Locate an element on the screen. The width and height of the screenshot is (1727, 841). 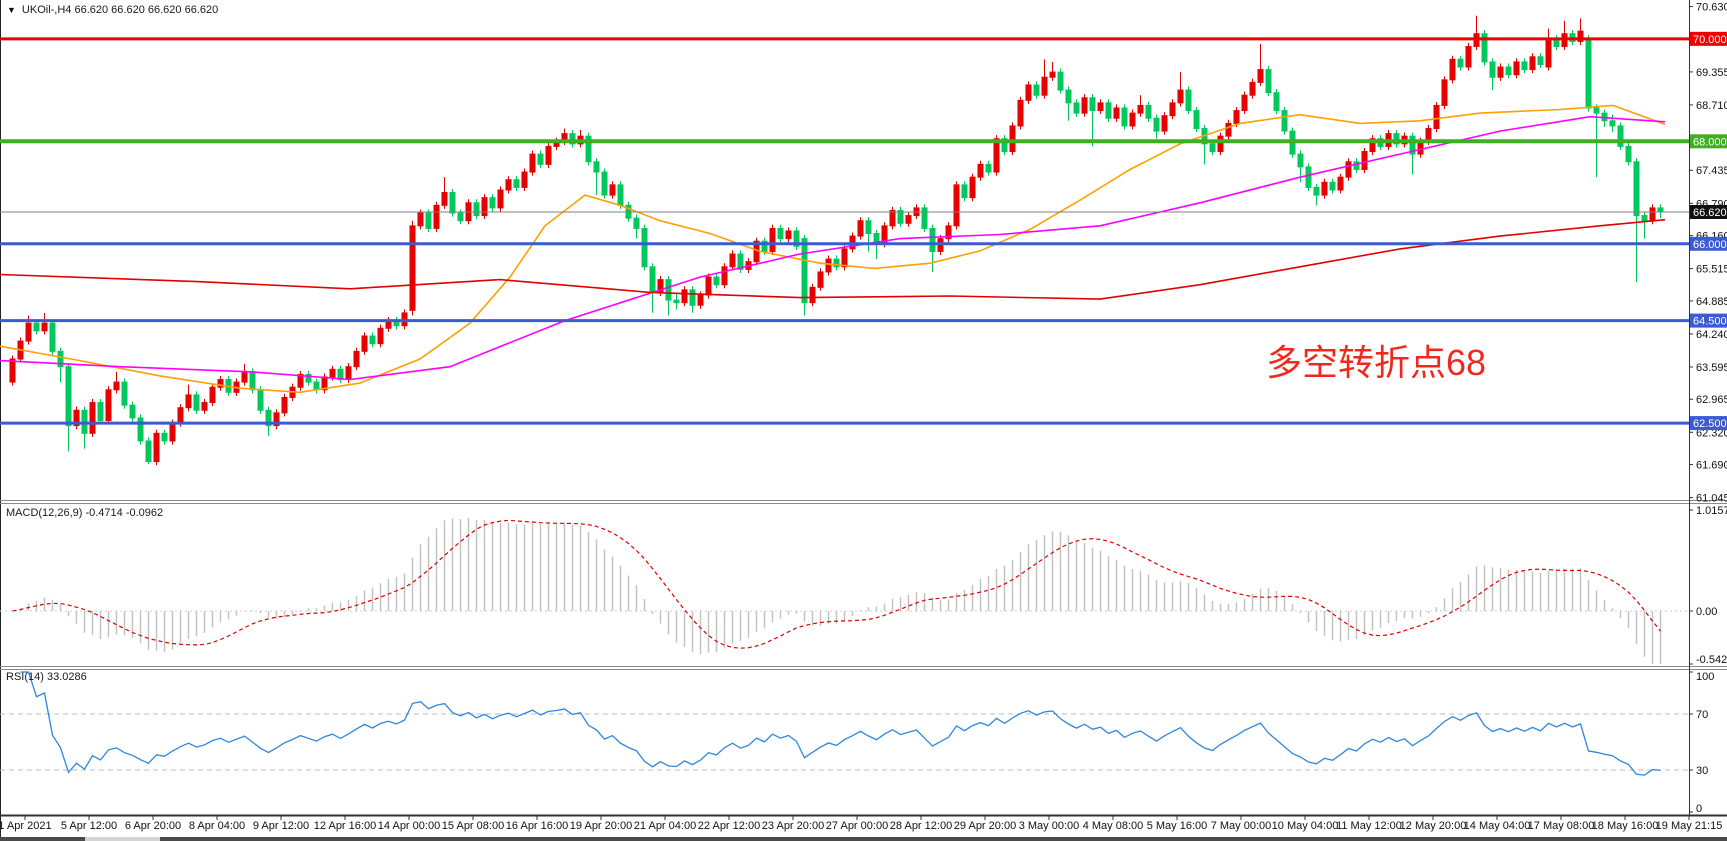
symbol-quote-label: UKOil-,H4 66.620 66.620 66.620 66.620 is located at coordinates (120, 10).